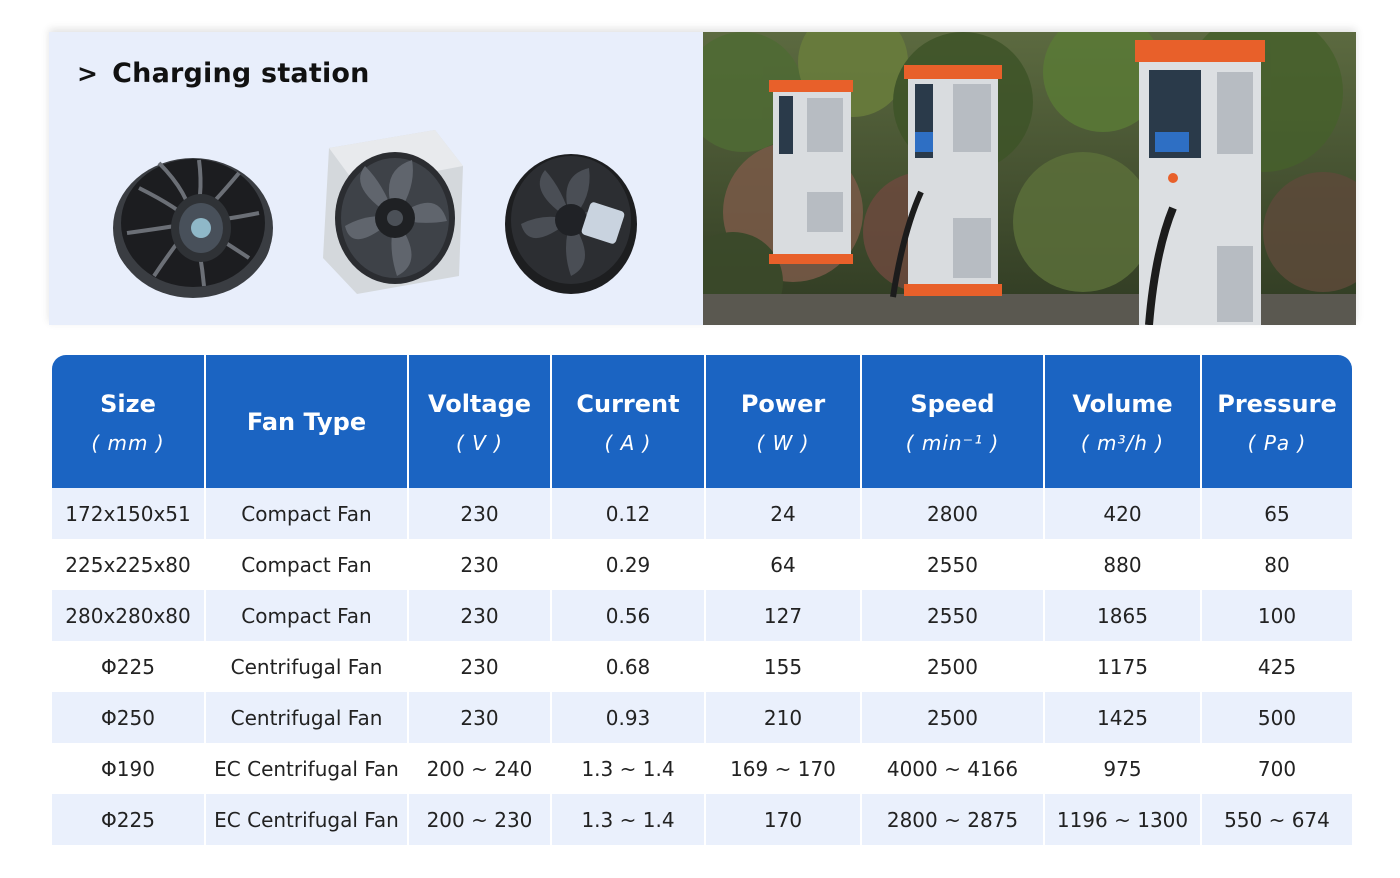 The image size is (1400, 878). Describe the element at coordinates (129, 615) in the screenshot. I see `cell-size: 280x280x80` at that location.